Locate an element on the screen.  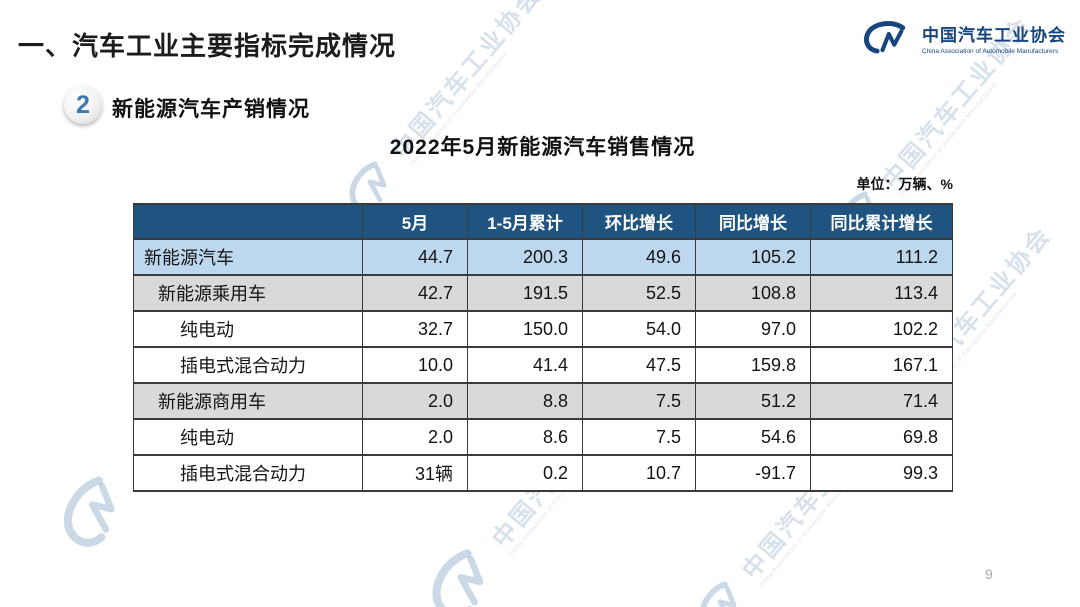
section-heading: 新能源汽车产销情况 is located at coordinates (211, 109).